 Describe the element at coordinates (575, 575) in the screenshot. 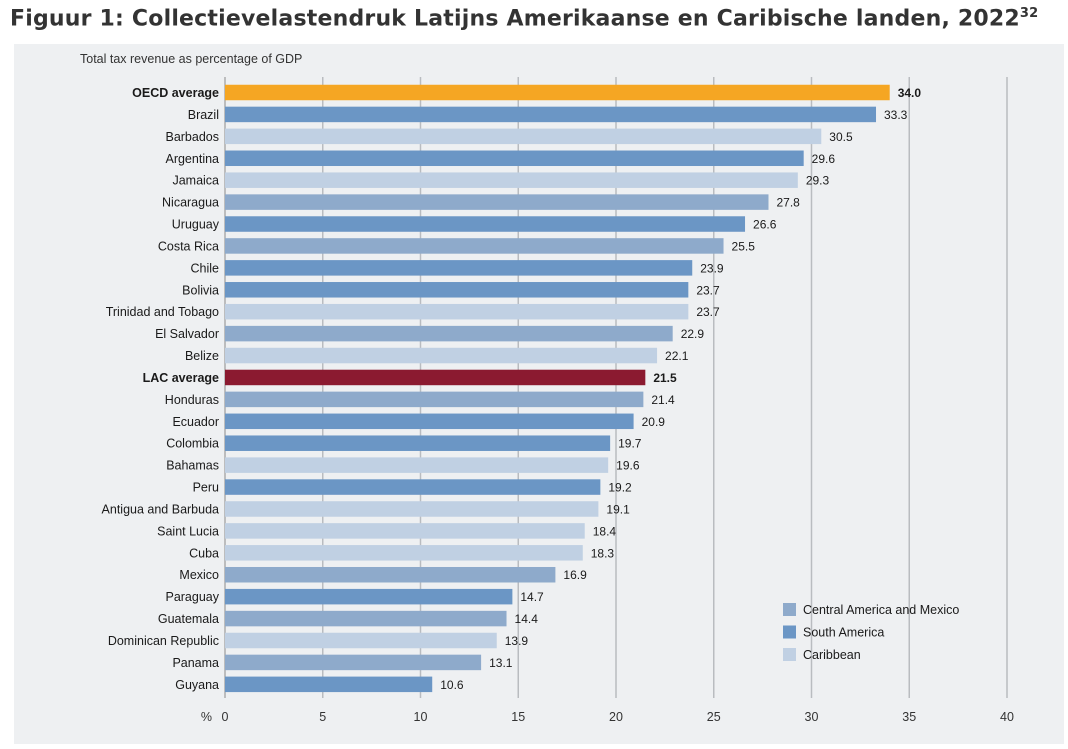

I see `value-label-mexico: 16.9` at that location.